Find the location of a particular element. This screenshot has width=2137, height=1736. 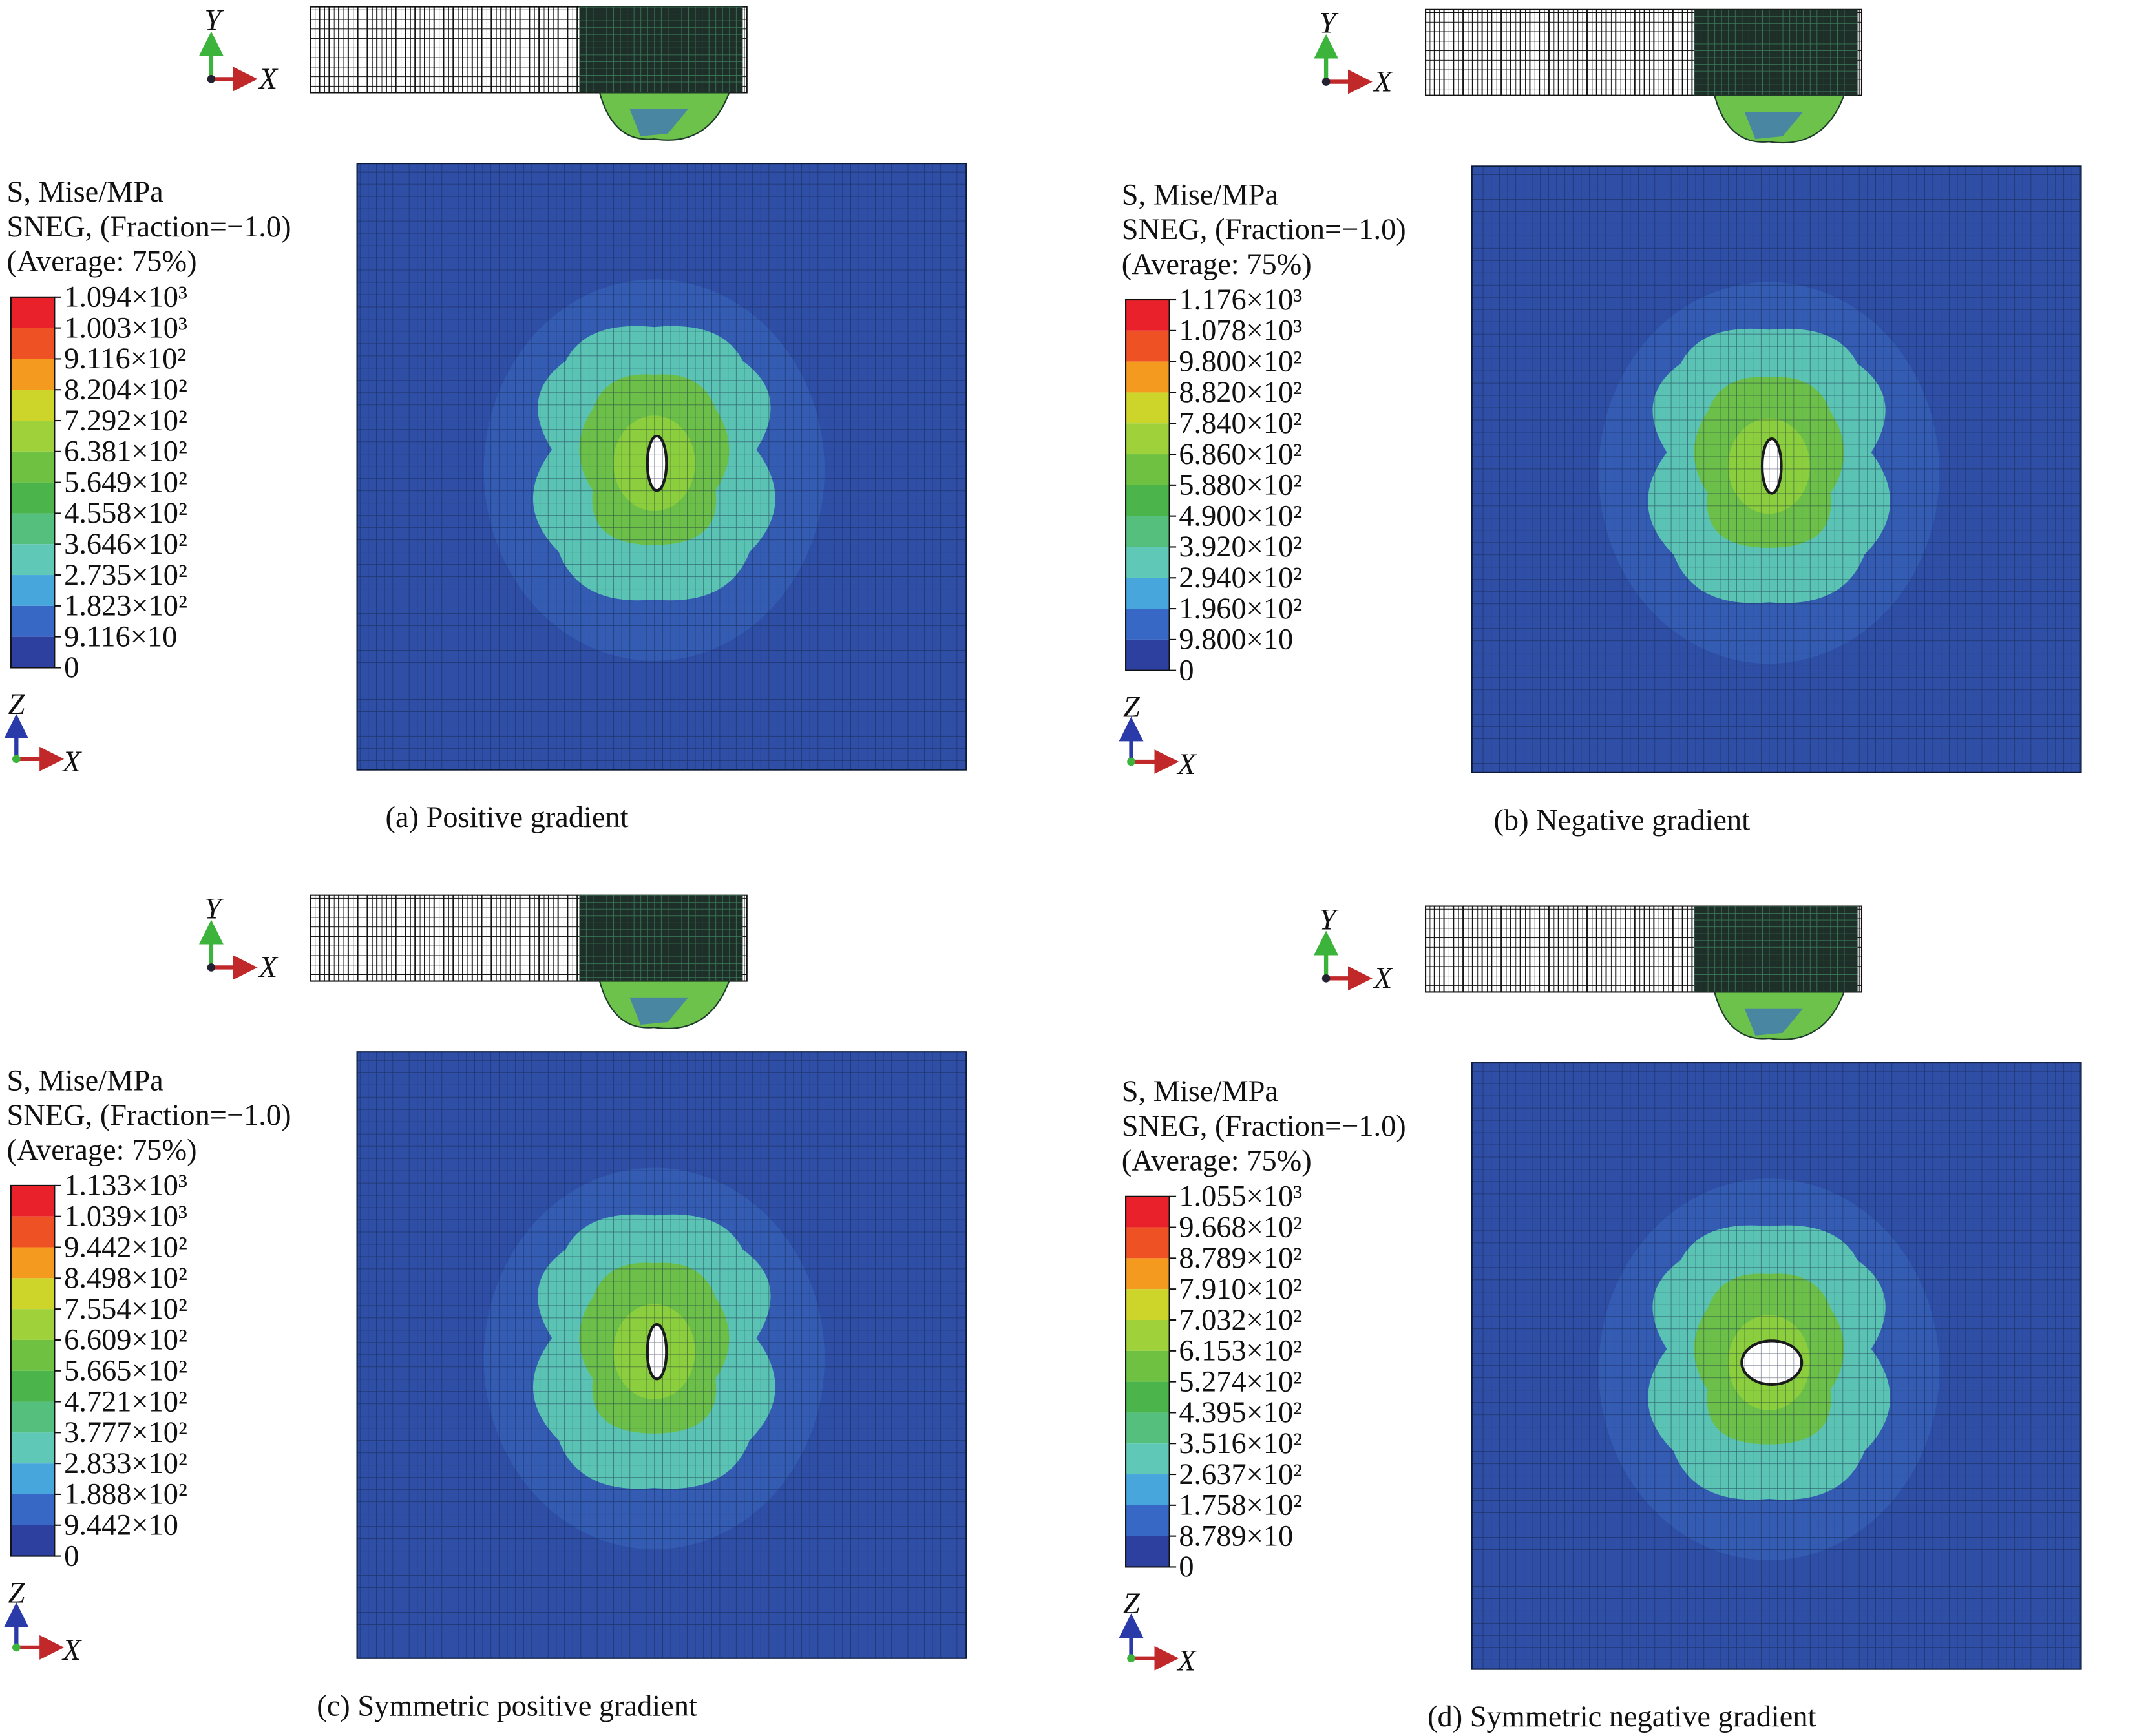

legend-label: 1.094×10³ is located at coordinates (125, 297).